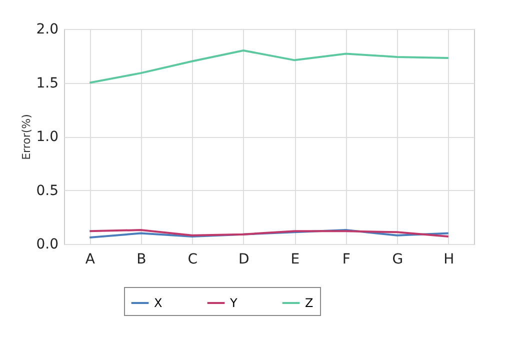 Image resolution: width=530 pixels, height=355 pixels. What do you see at coordinates (47, 137) in the screenshot?
I see `y-tick-label: 1.0` at bounding box center [47, 137].